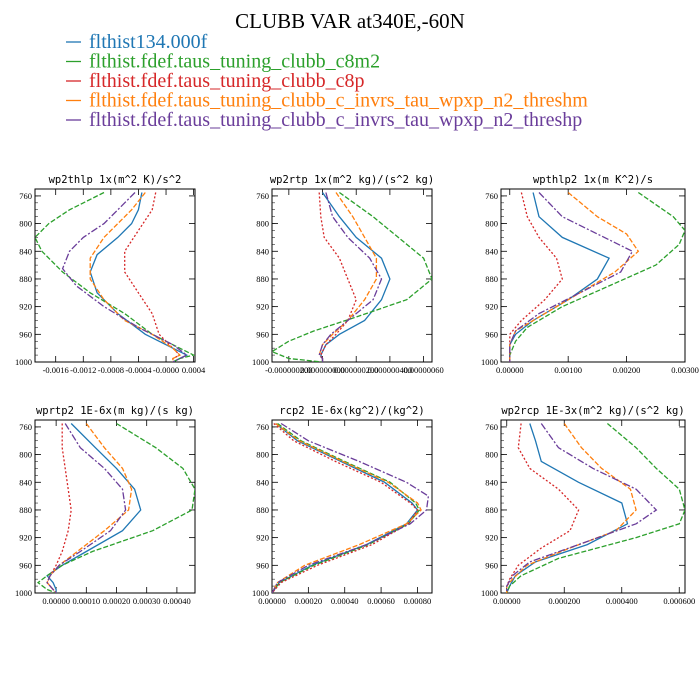  I want to click on x-tick-label: -0.0000, so click(166, 370).